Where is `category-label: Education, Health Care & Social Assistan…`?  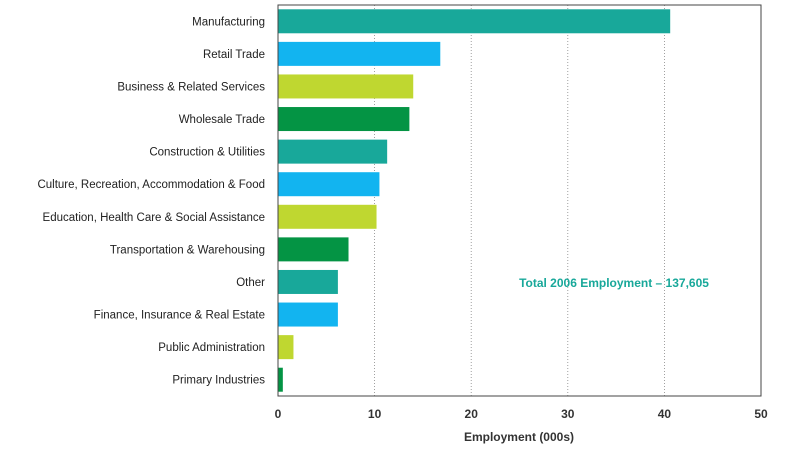
category-label: Education, Health Care & Social Assistan… is located at coordinates (154, 218).